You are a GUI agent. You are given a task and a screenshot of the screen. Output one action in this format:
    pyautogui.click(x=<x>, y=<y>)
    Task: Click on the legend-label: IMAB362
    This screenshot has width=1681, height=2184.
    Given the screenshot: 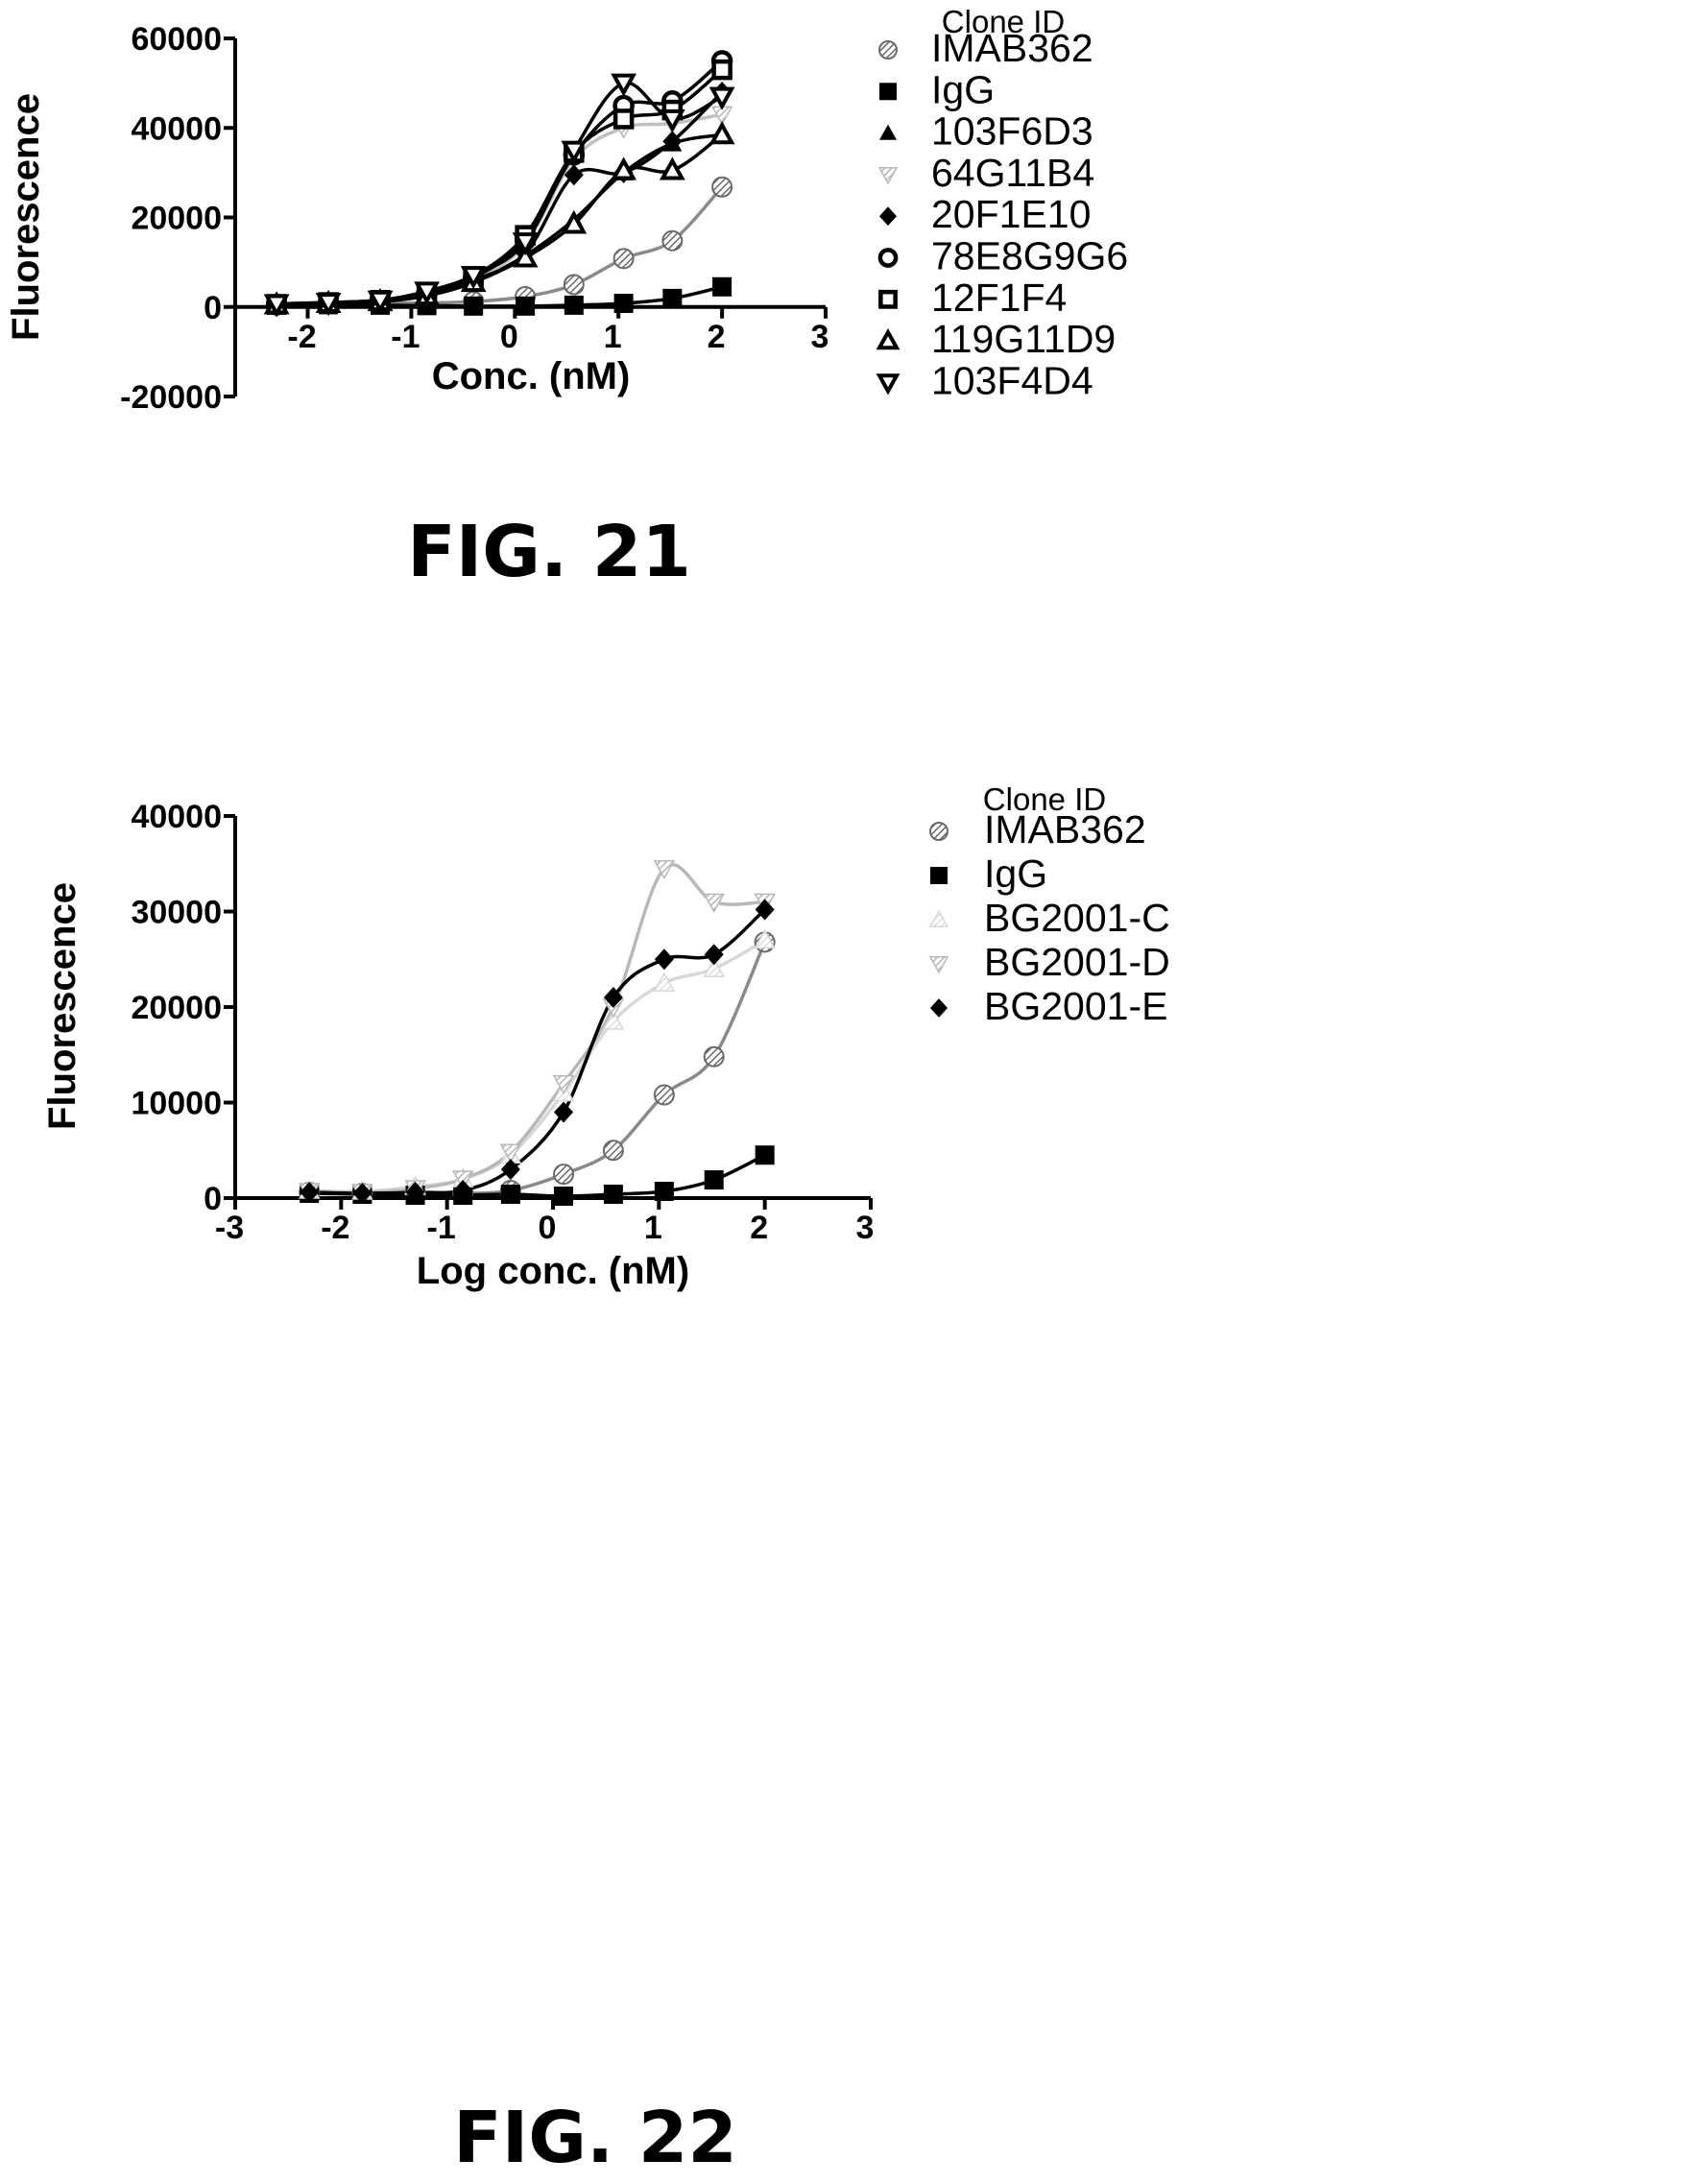 What is the action you would take?
    pyautogui.click(x=1065, y=830)
    